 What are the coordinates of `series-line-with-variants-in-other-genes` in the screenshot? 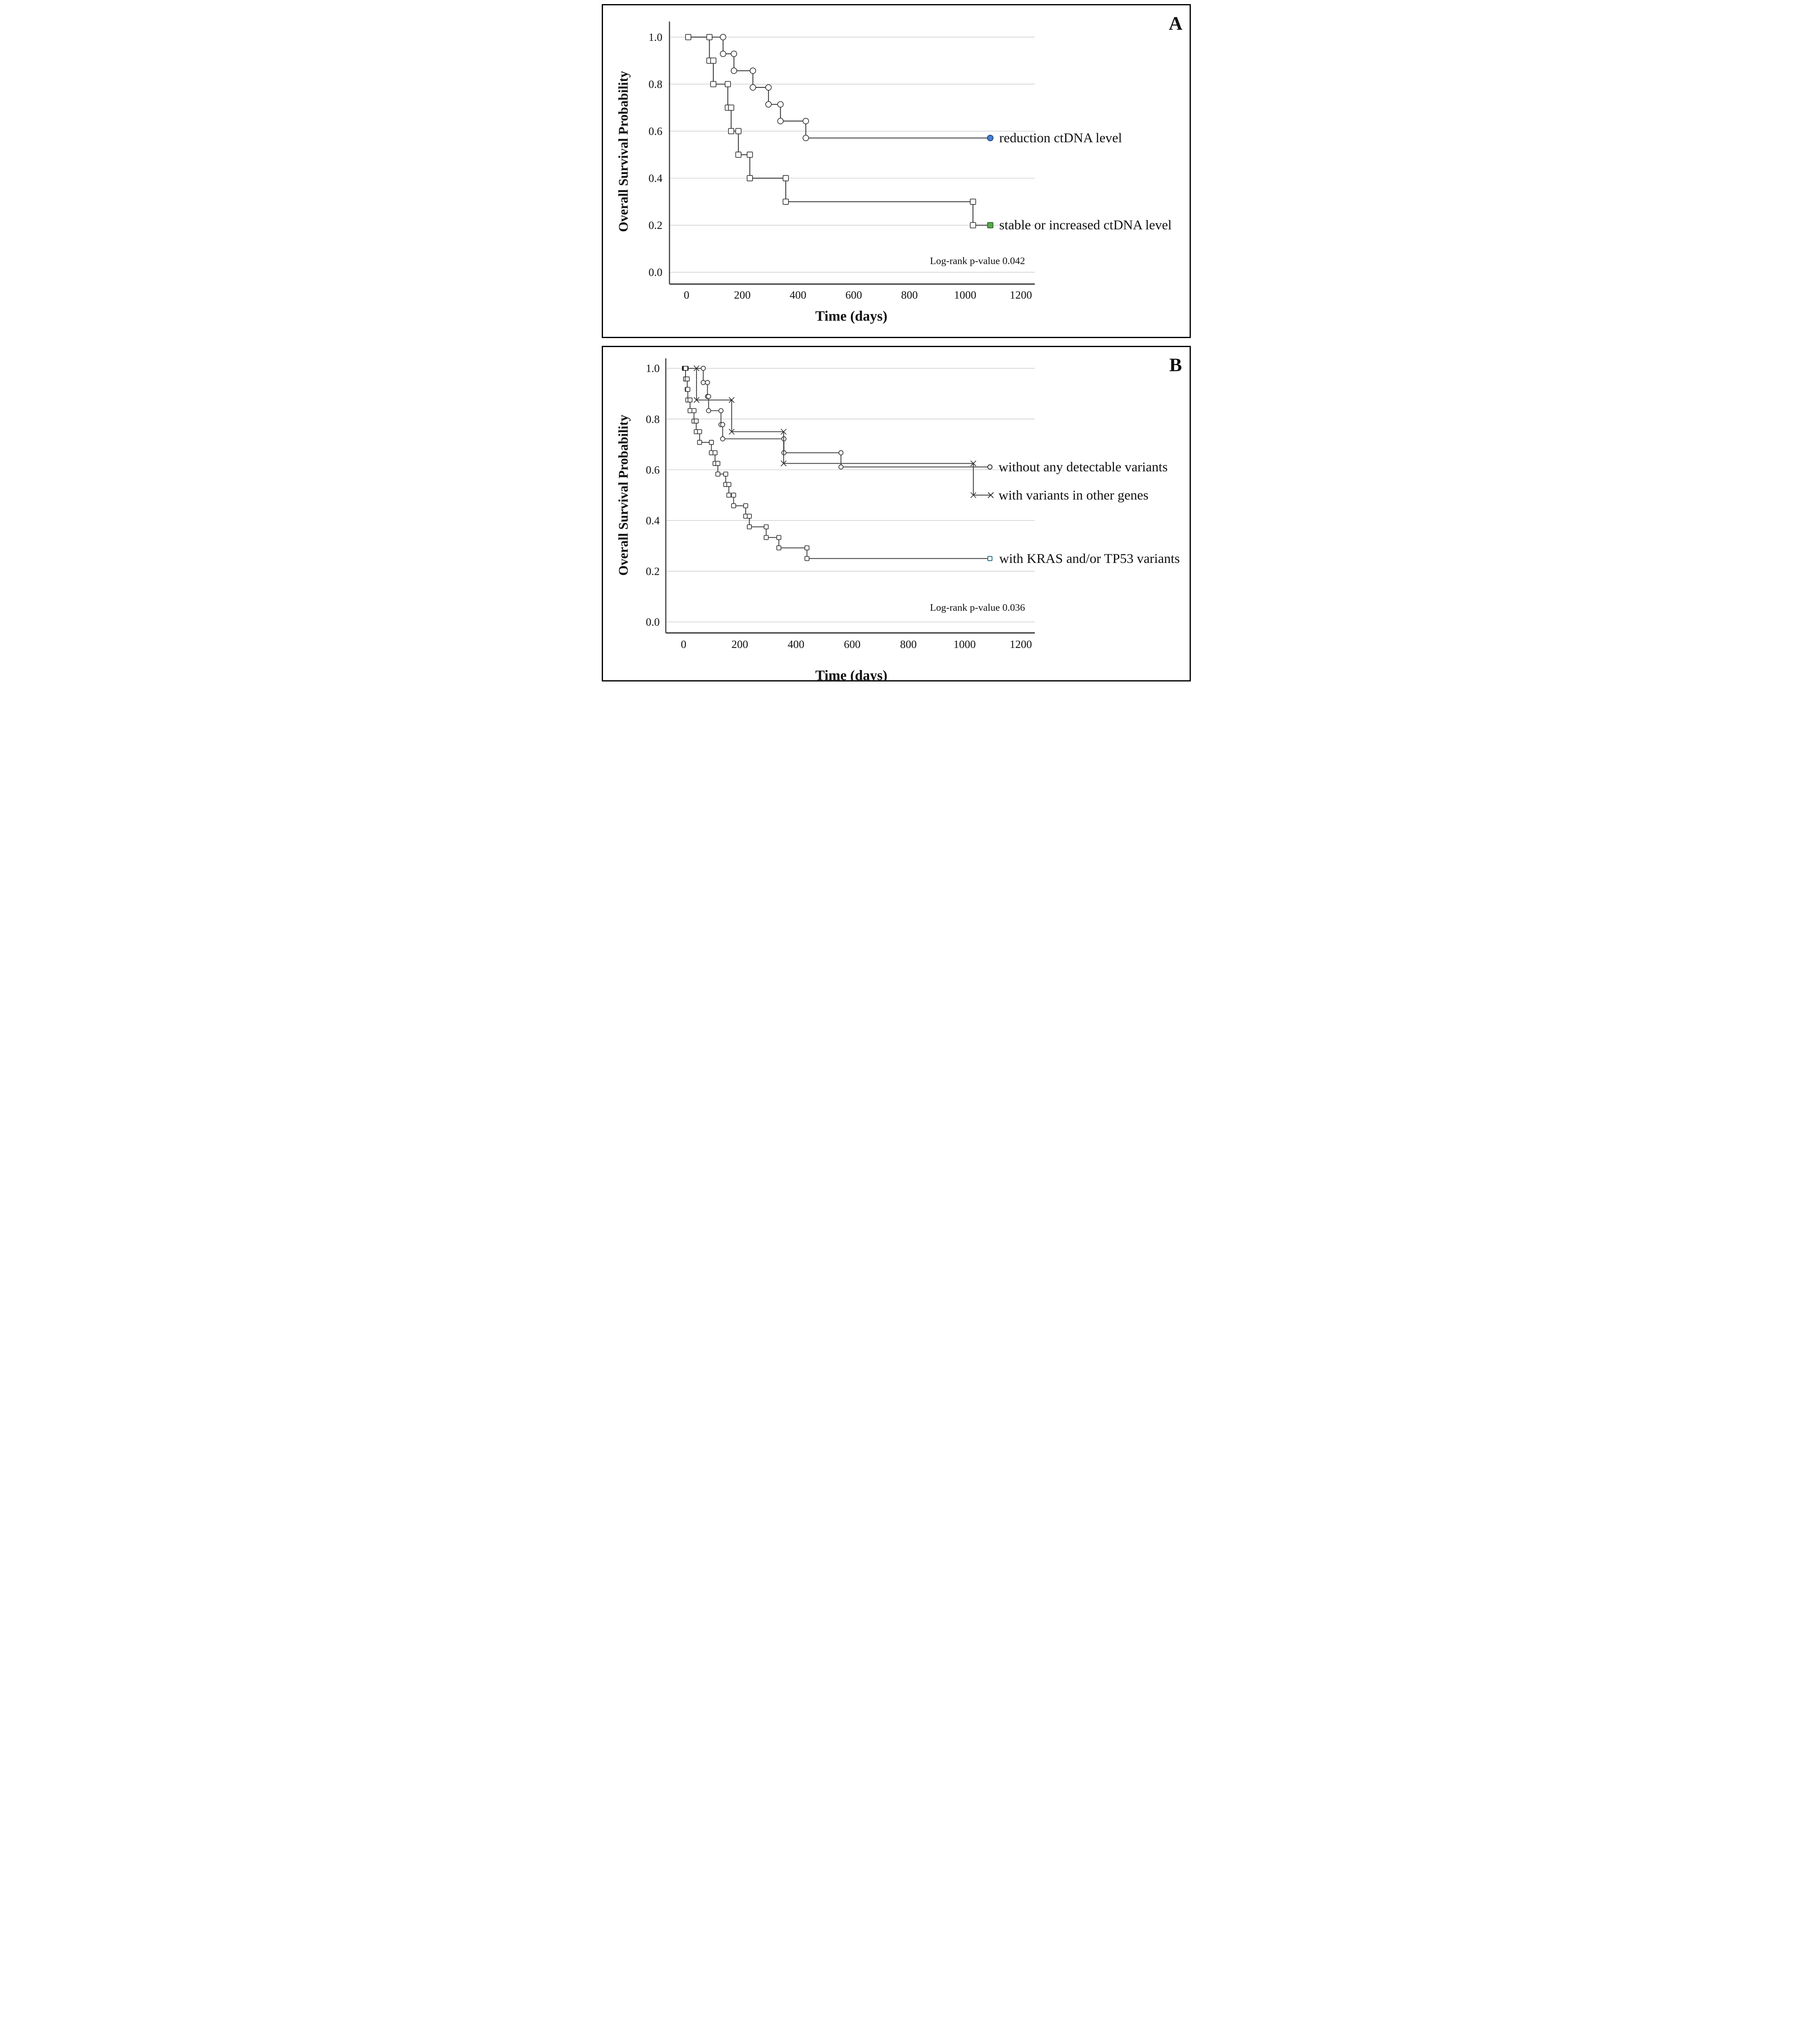 It's located at (837, 432).